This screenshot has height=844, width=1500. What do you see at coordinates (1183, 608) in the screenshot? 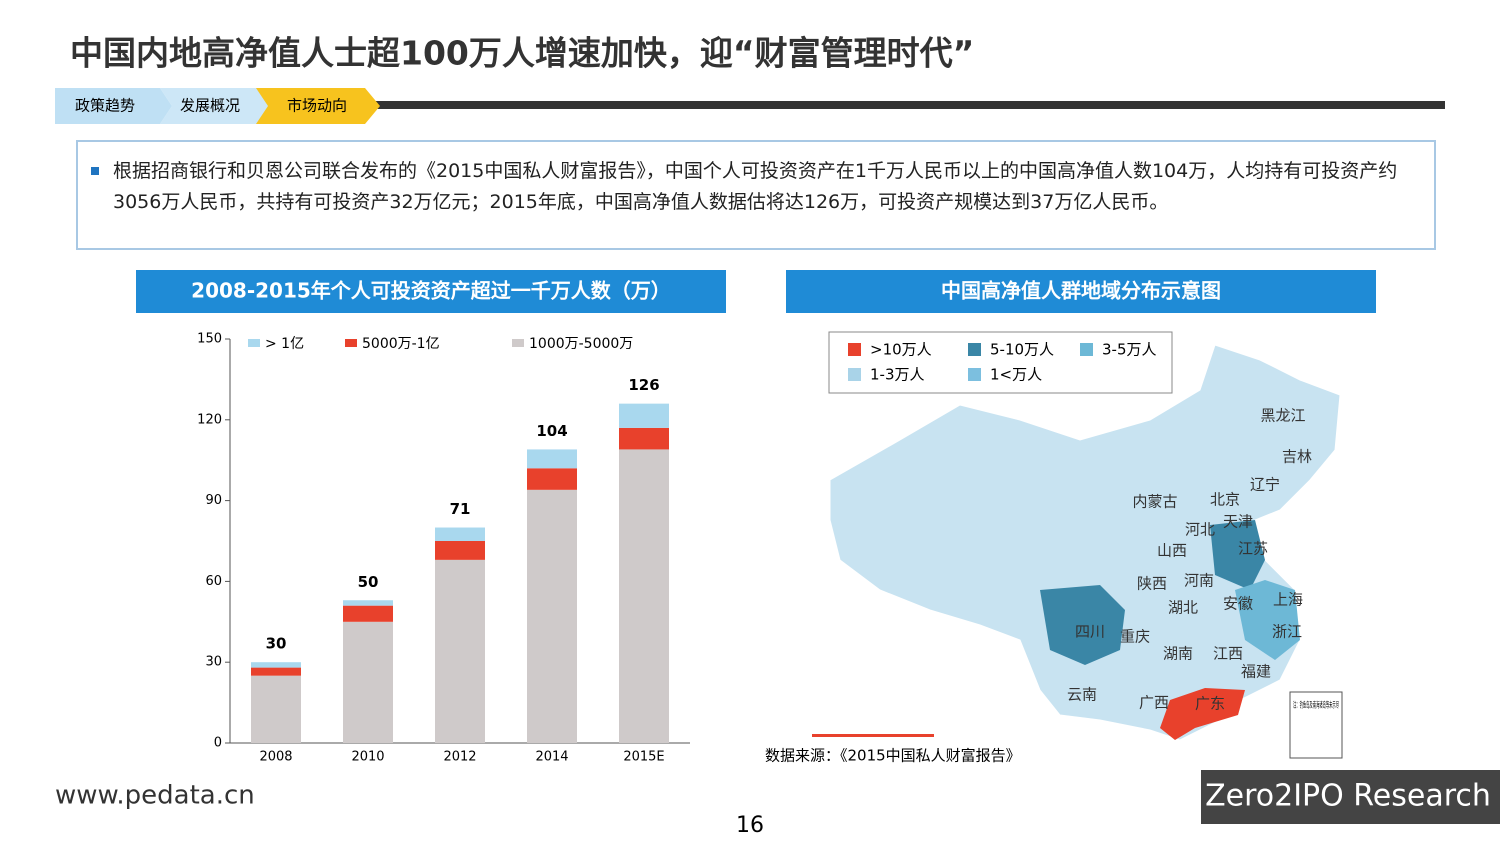
I see `province-label: 湖北` at bounding box center [1183, 608].